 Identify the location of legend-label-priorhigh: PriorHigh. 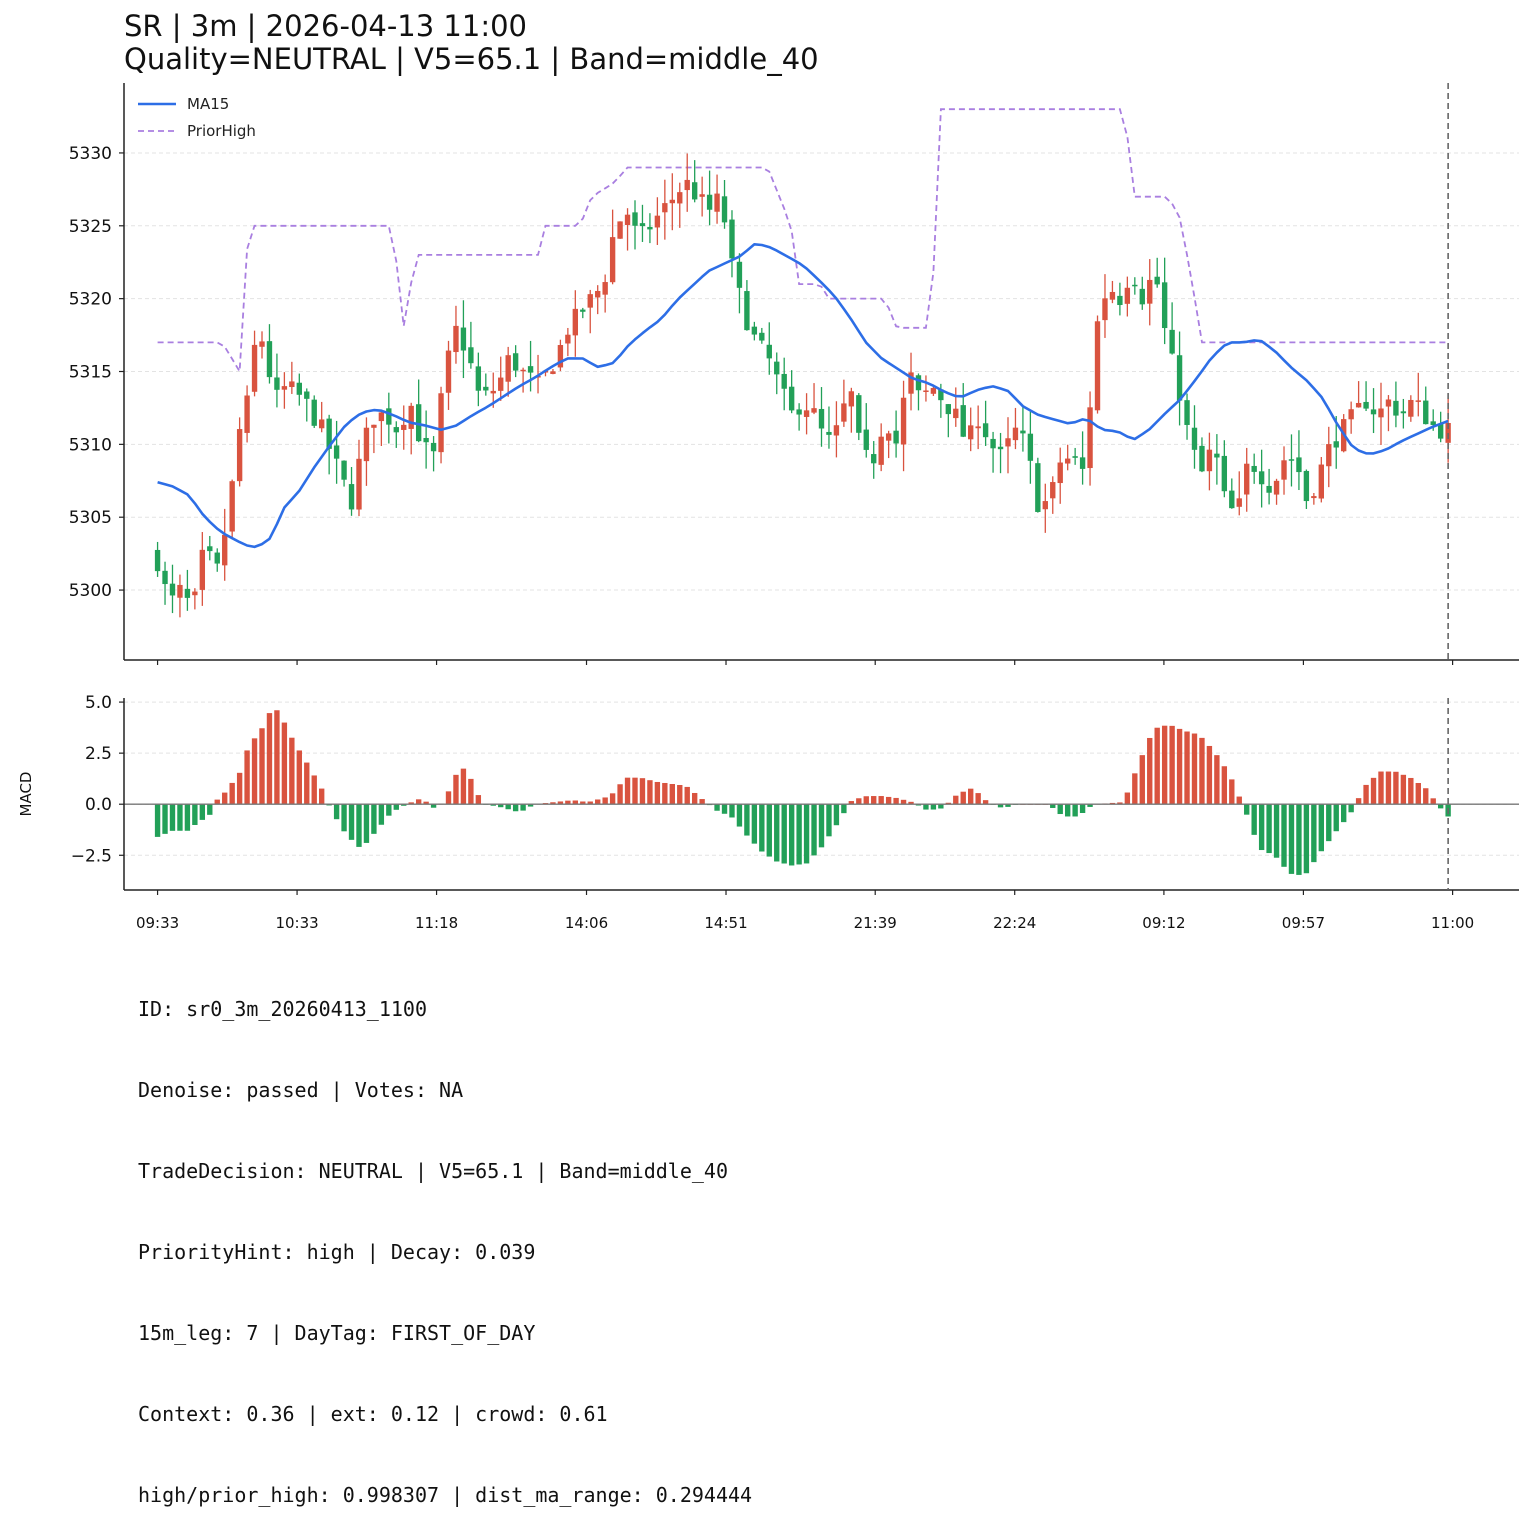
(221, 131).